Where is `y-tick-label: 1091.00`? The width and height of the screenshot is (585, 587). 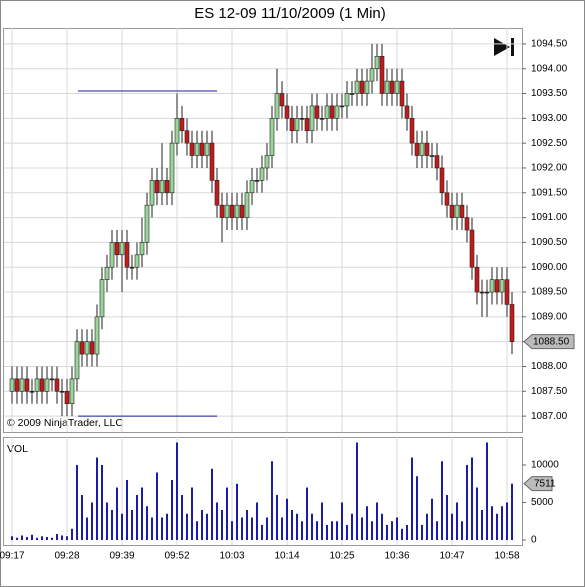 y-tick-label: 1091.00 is located at coordinates (549, 217).